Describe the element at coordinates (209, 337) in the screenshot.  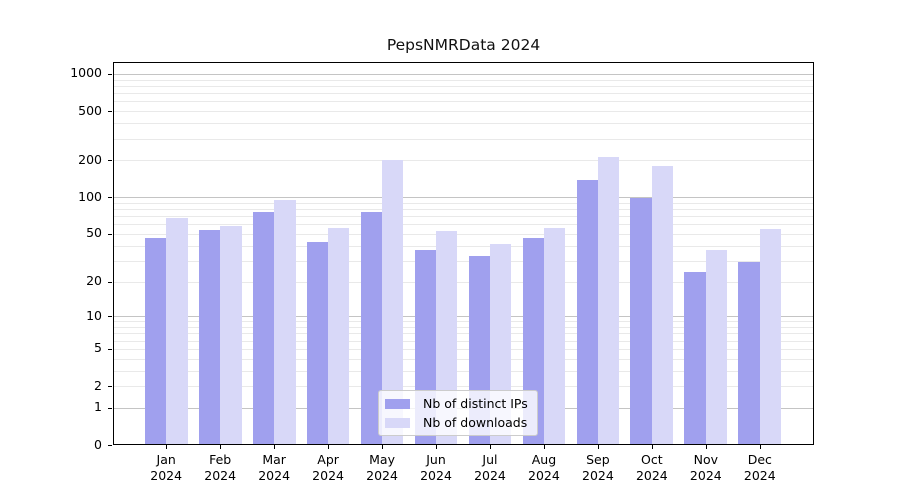
I see `bar-distinct-ips-feb` at that location.